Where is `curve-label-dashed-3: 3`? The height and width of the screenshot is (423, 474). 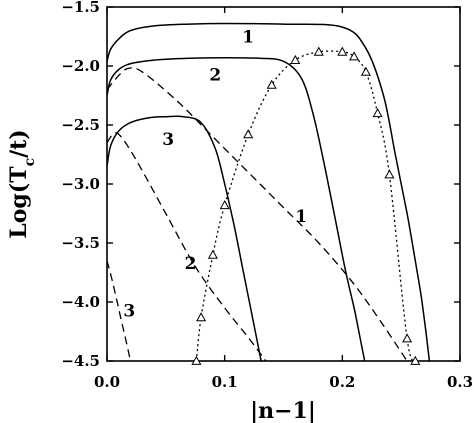
curve-label-dashed-3: 3 is located at coordinates (129, 311).